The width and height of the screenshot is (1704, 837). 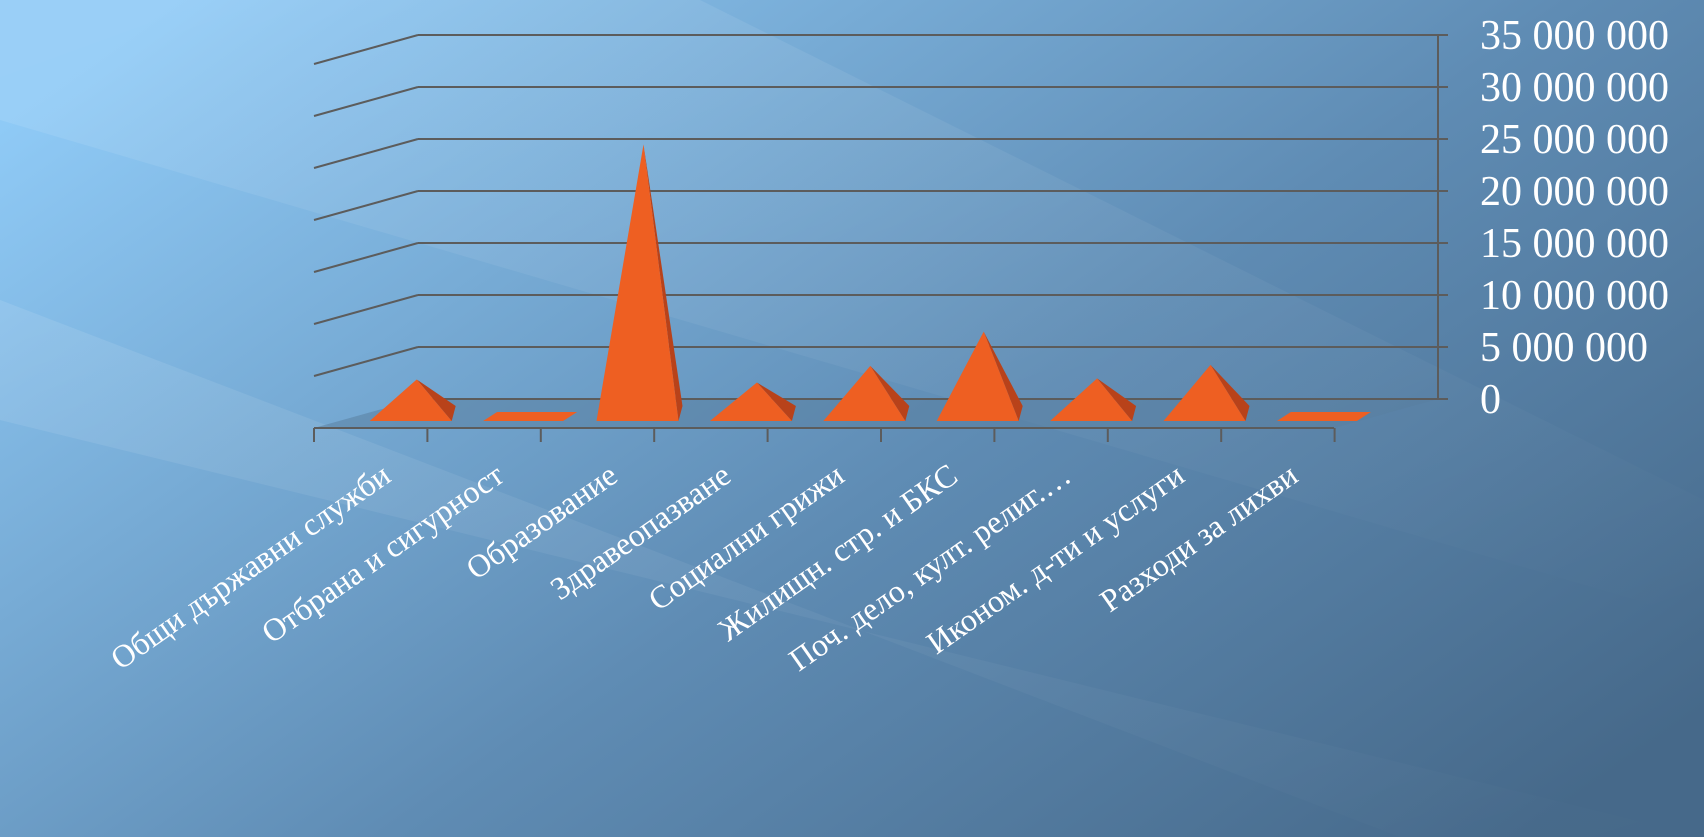 What do you see at coordinates (1564, 348) in the screenshot?
I see `y-tick-label: 5 000 000` at bounding box center [1564, 348].